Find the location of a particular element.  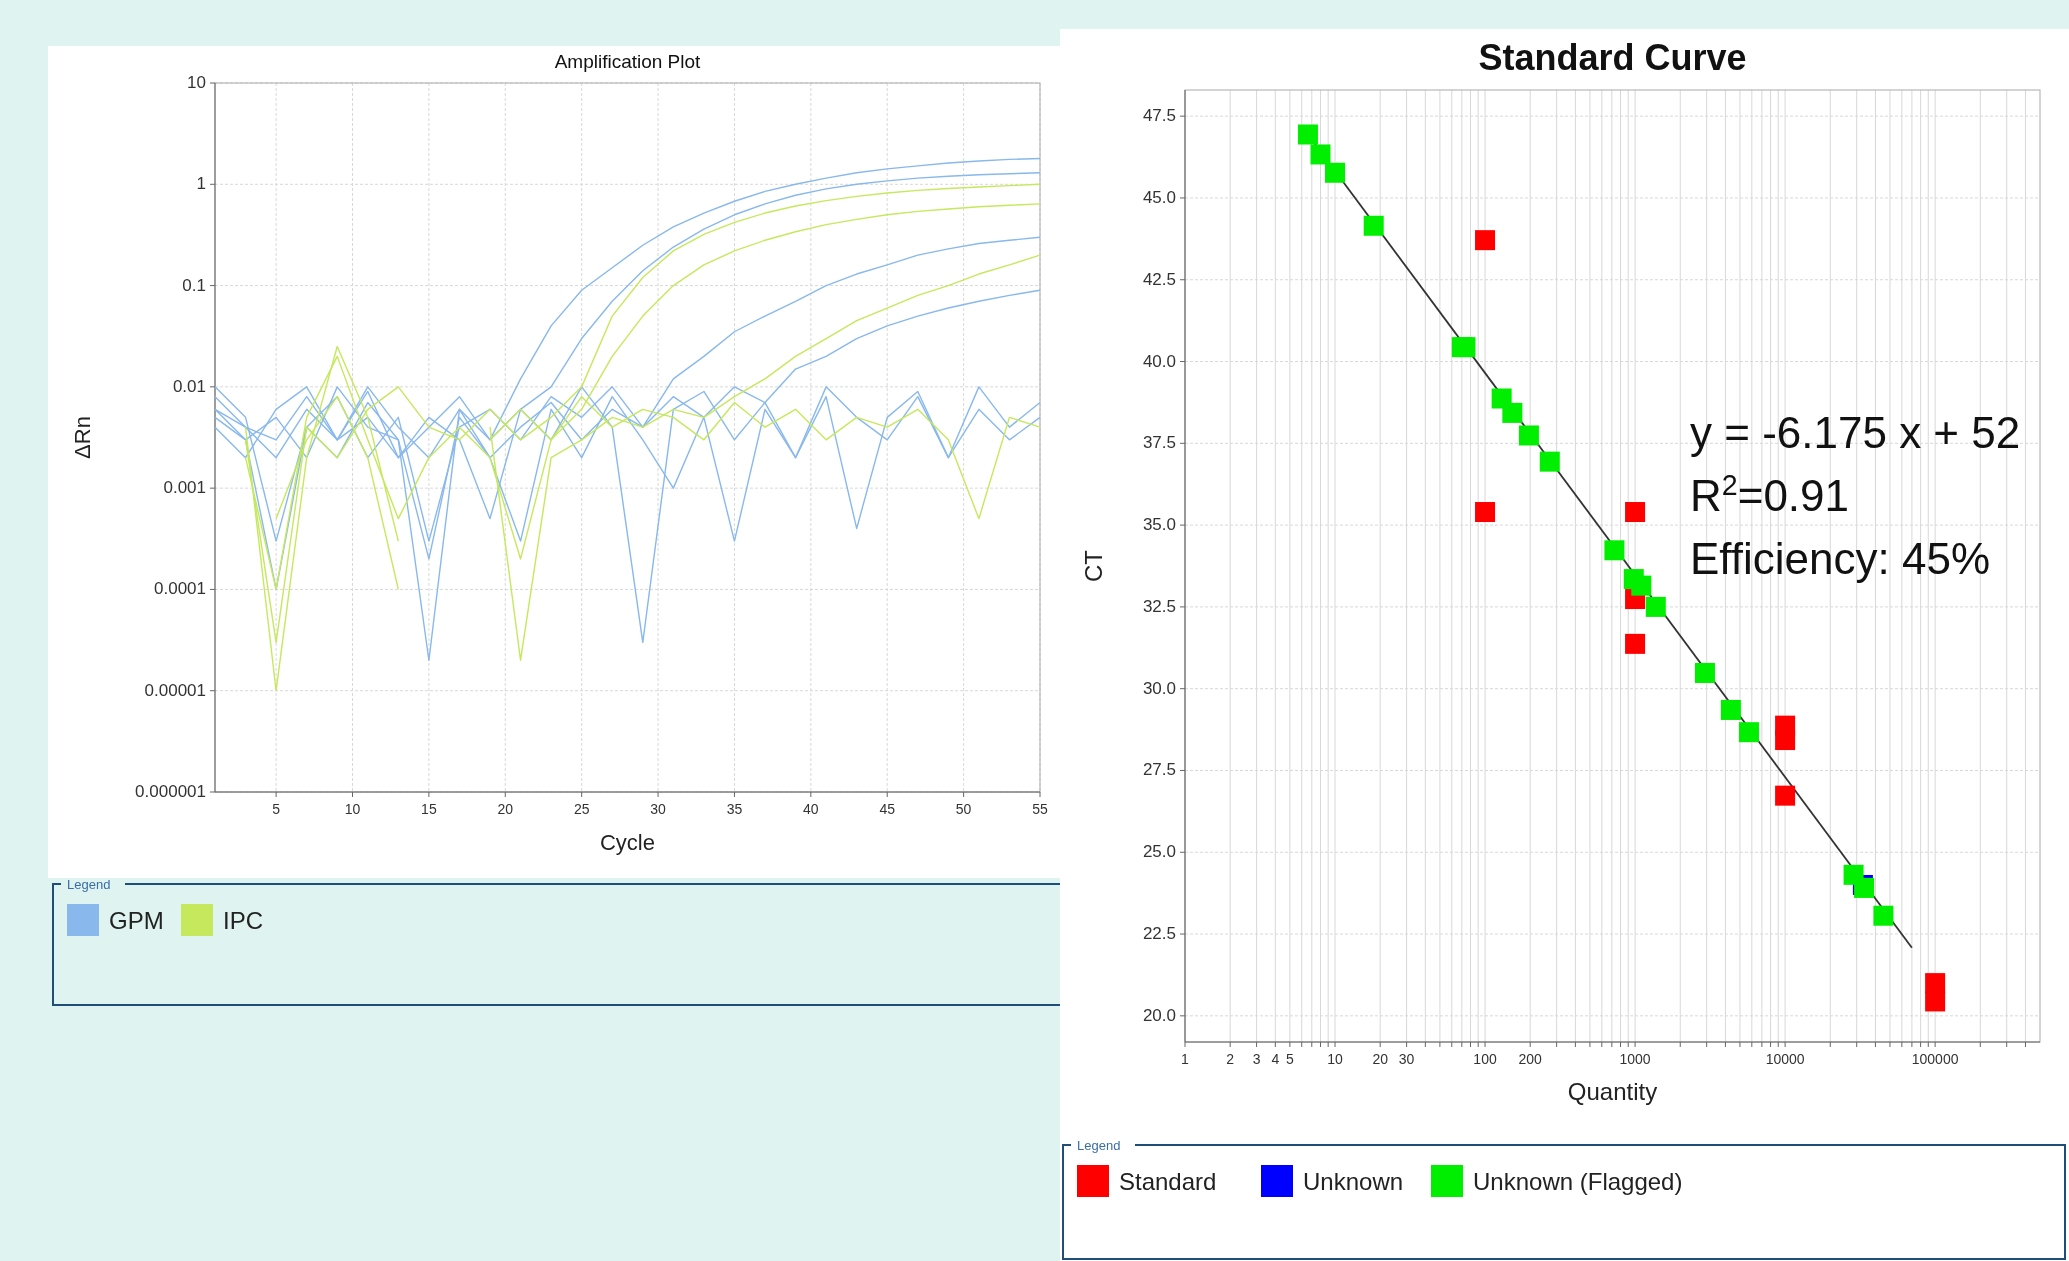

y-tick-label: 0.00001 is located at coordinates (175, 690).